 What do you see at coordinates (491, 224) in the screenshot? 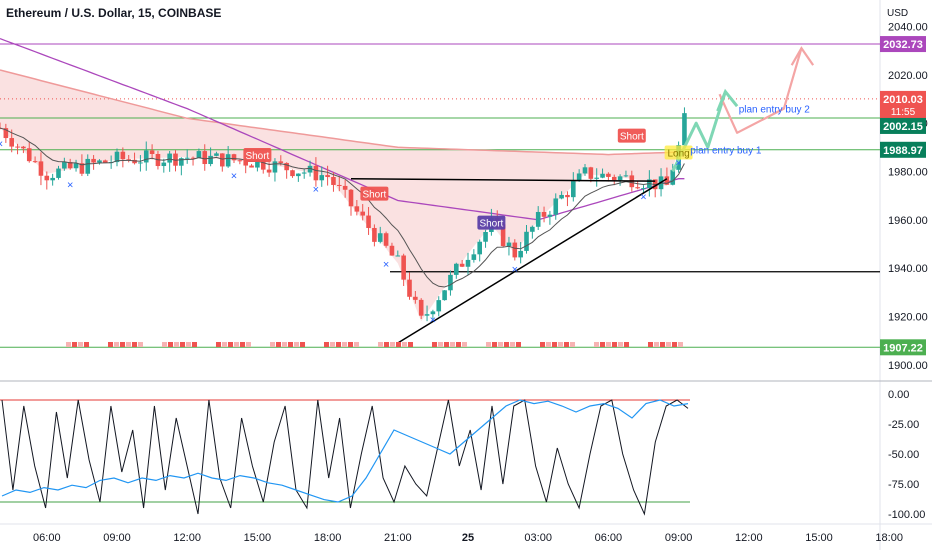
I see `signal-label: Short` at bounding box center [491, 224].